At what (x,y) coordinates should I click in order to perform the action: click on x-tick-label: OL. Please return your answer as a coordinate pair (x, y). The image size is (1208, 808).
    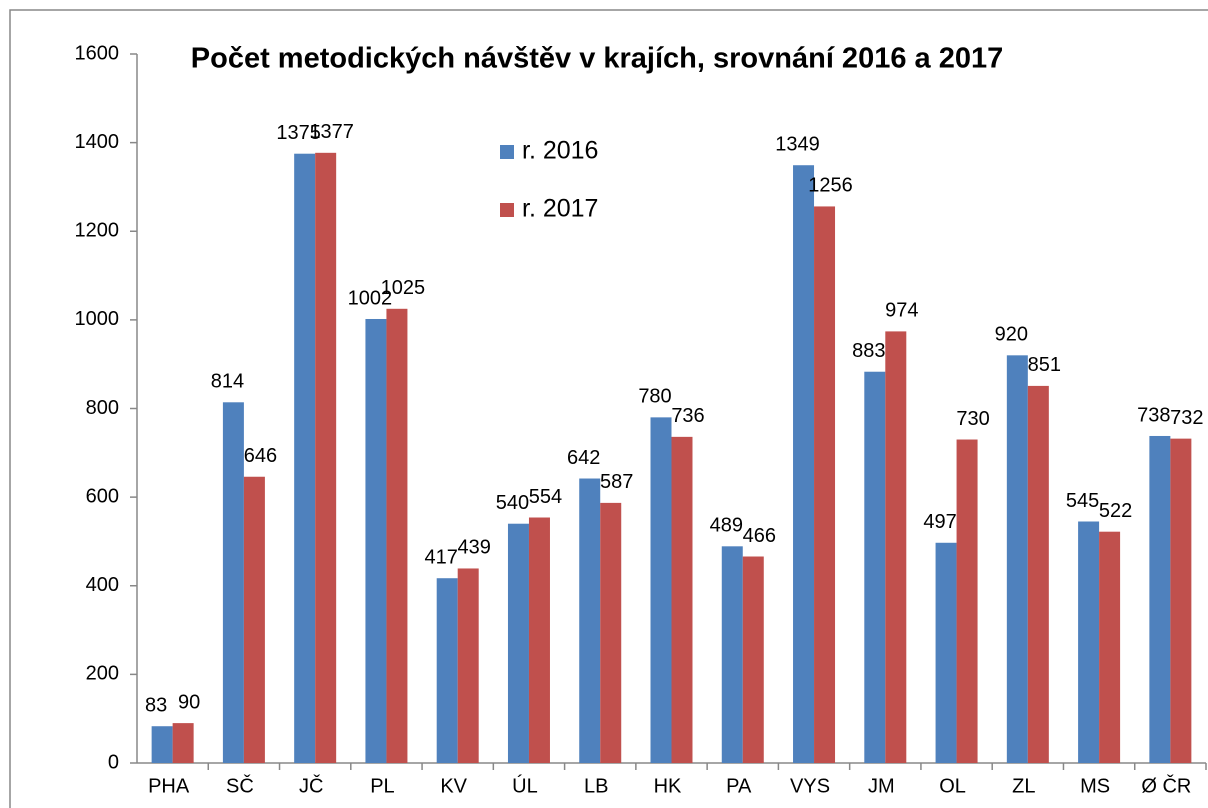
    Looking at the image, I should click on (952, 786).